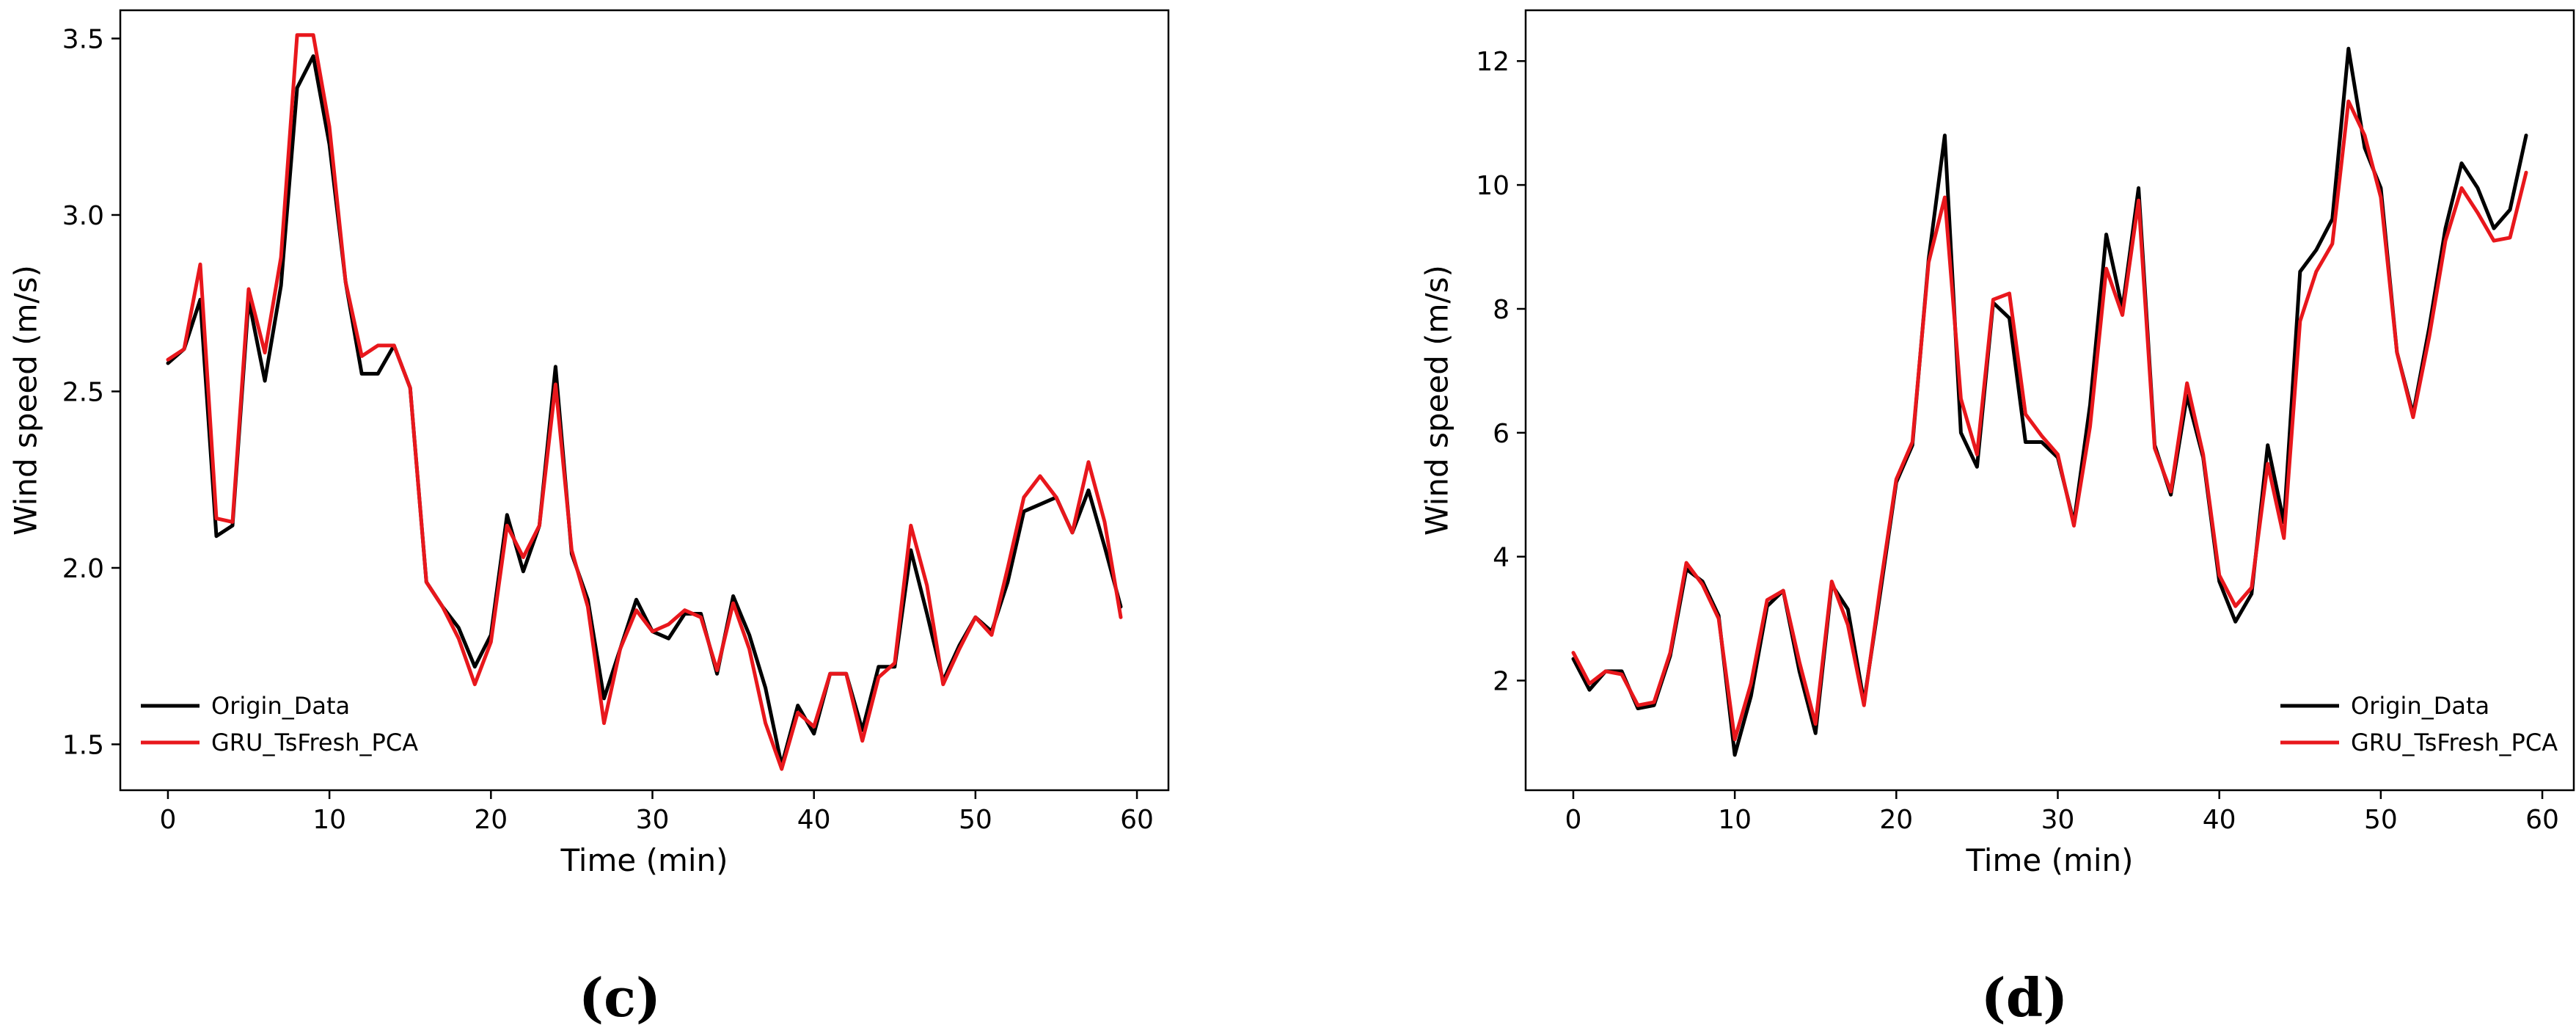  I want to click on y-tick-label: 4, so click(1501, 558).